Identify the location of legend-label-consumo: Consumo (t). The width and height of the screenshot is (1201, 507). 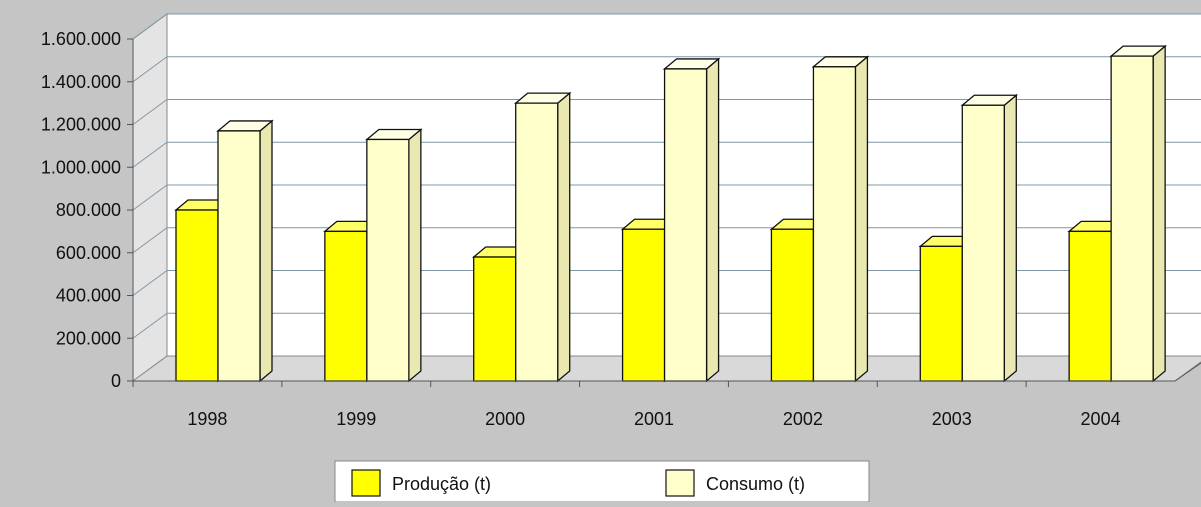
(755, 484).